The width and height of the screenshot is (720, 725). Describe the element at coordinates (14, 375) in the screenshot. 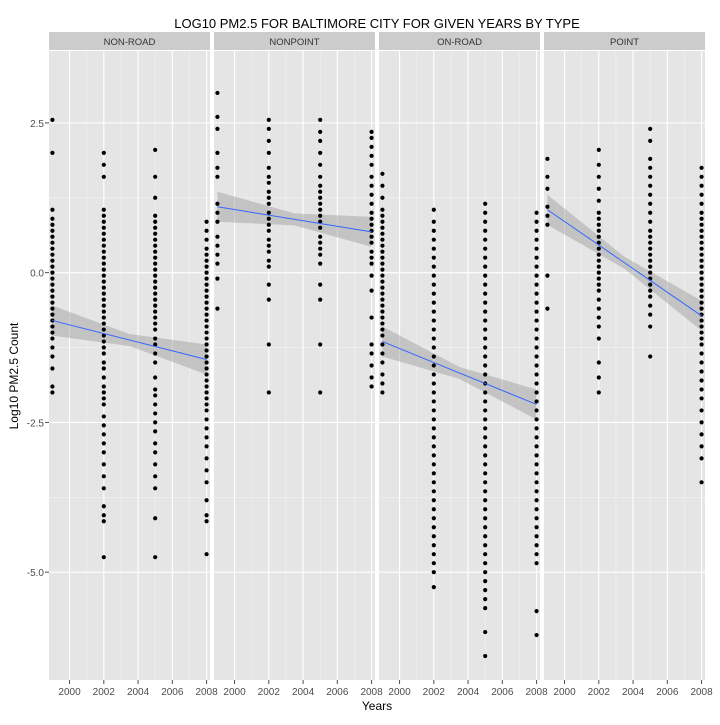

I see `y-axis-title: Log10 PM2.5 Count` at that location.